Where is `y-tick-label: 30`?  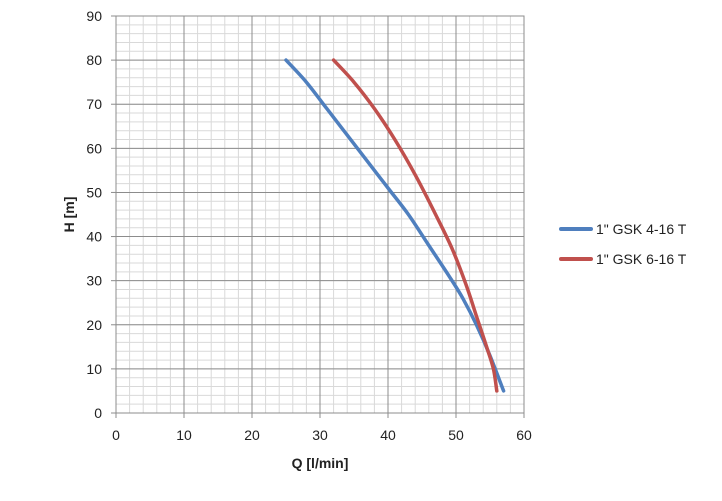
y-tick-label: 30 is located at coordinates (94, 281).